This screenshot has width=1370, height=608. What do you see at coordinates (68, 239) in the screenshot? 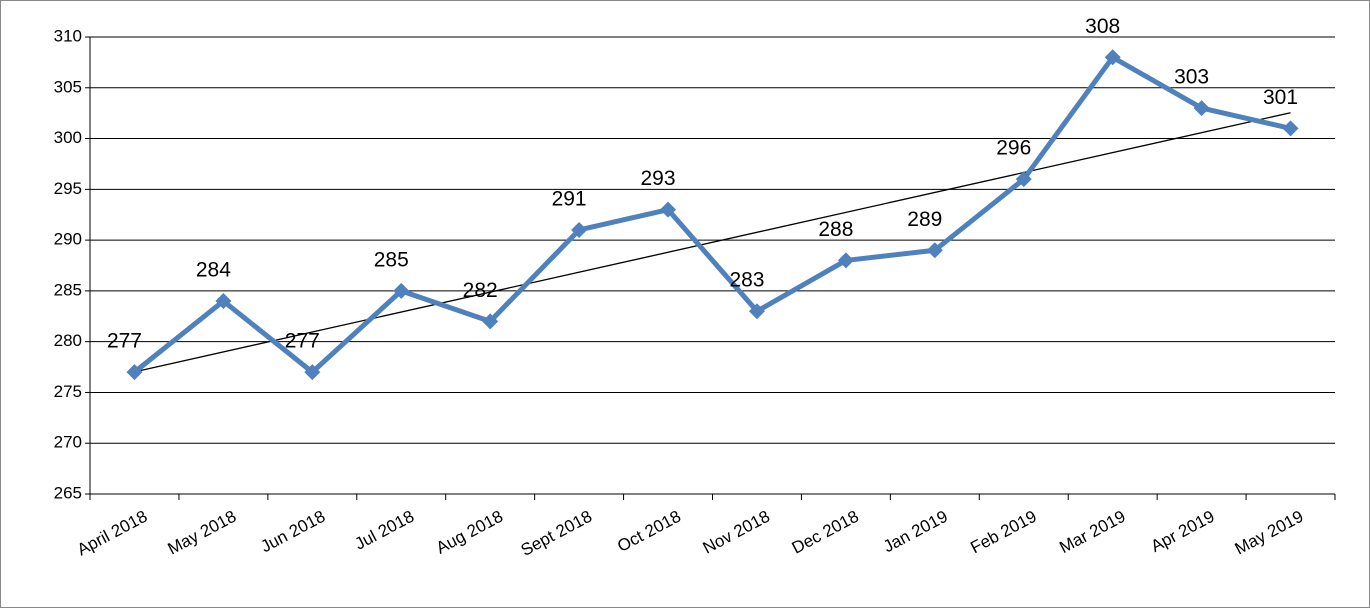
I see `y-tick-label: 290` at bounding box center [68, 239].